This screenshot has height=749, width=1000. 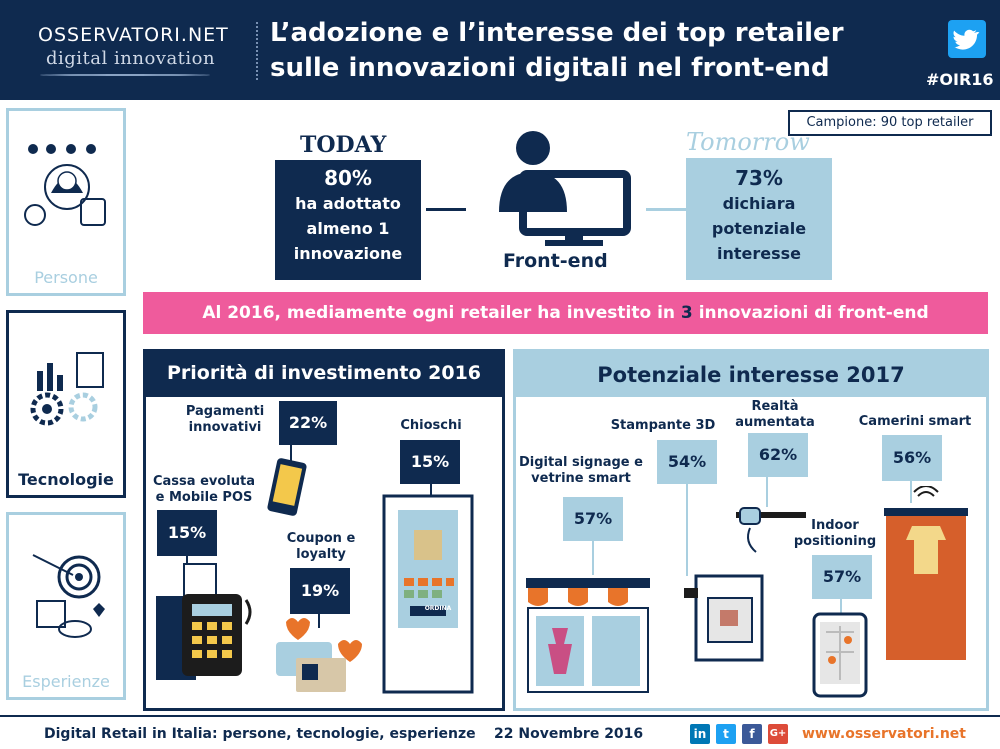 I want to click on linkedin-icon: in, so click(x=700, y=734).